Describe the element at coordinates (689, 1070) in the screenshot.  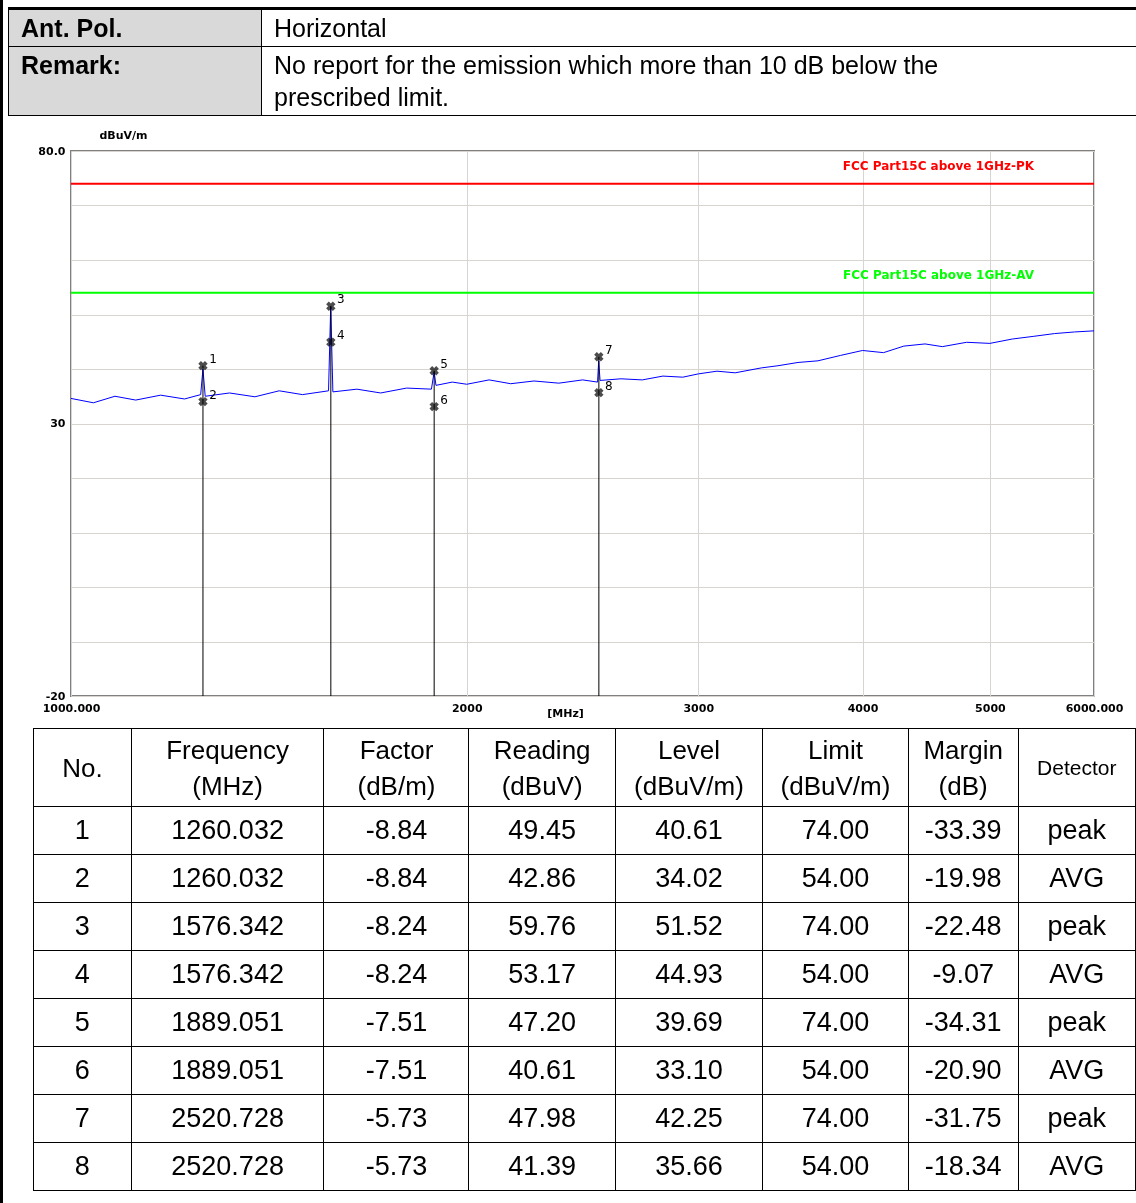
I see `text: 33.10` at that location.